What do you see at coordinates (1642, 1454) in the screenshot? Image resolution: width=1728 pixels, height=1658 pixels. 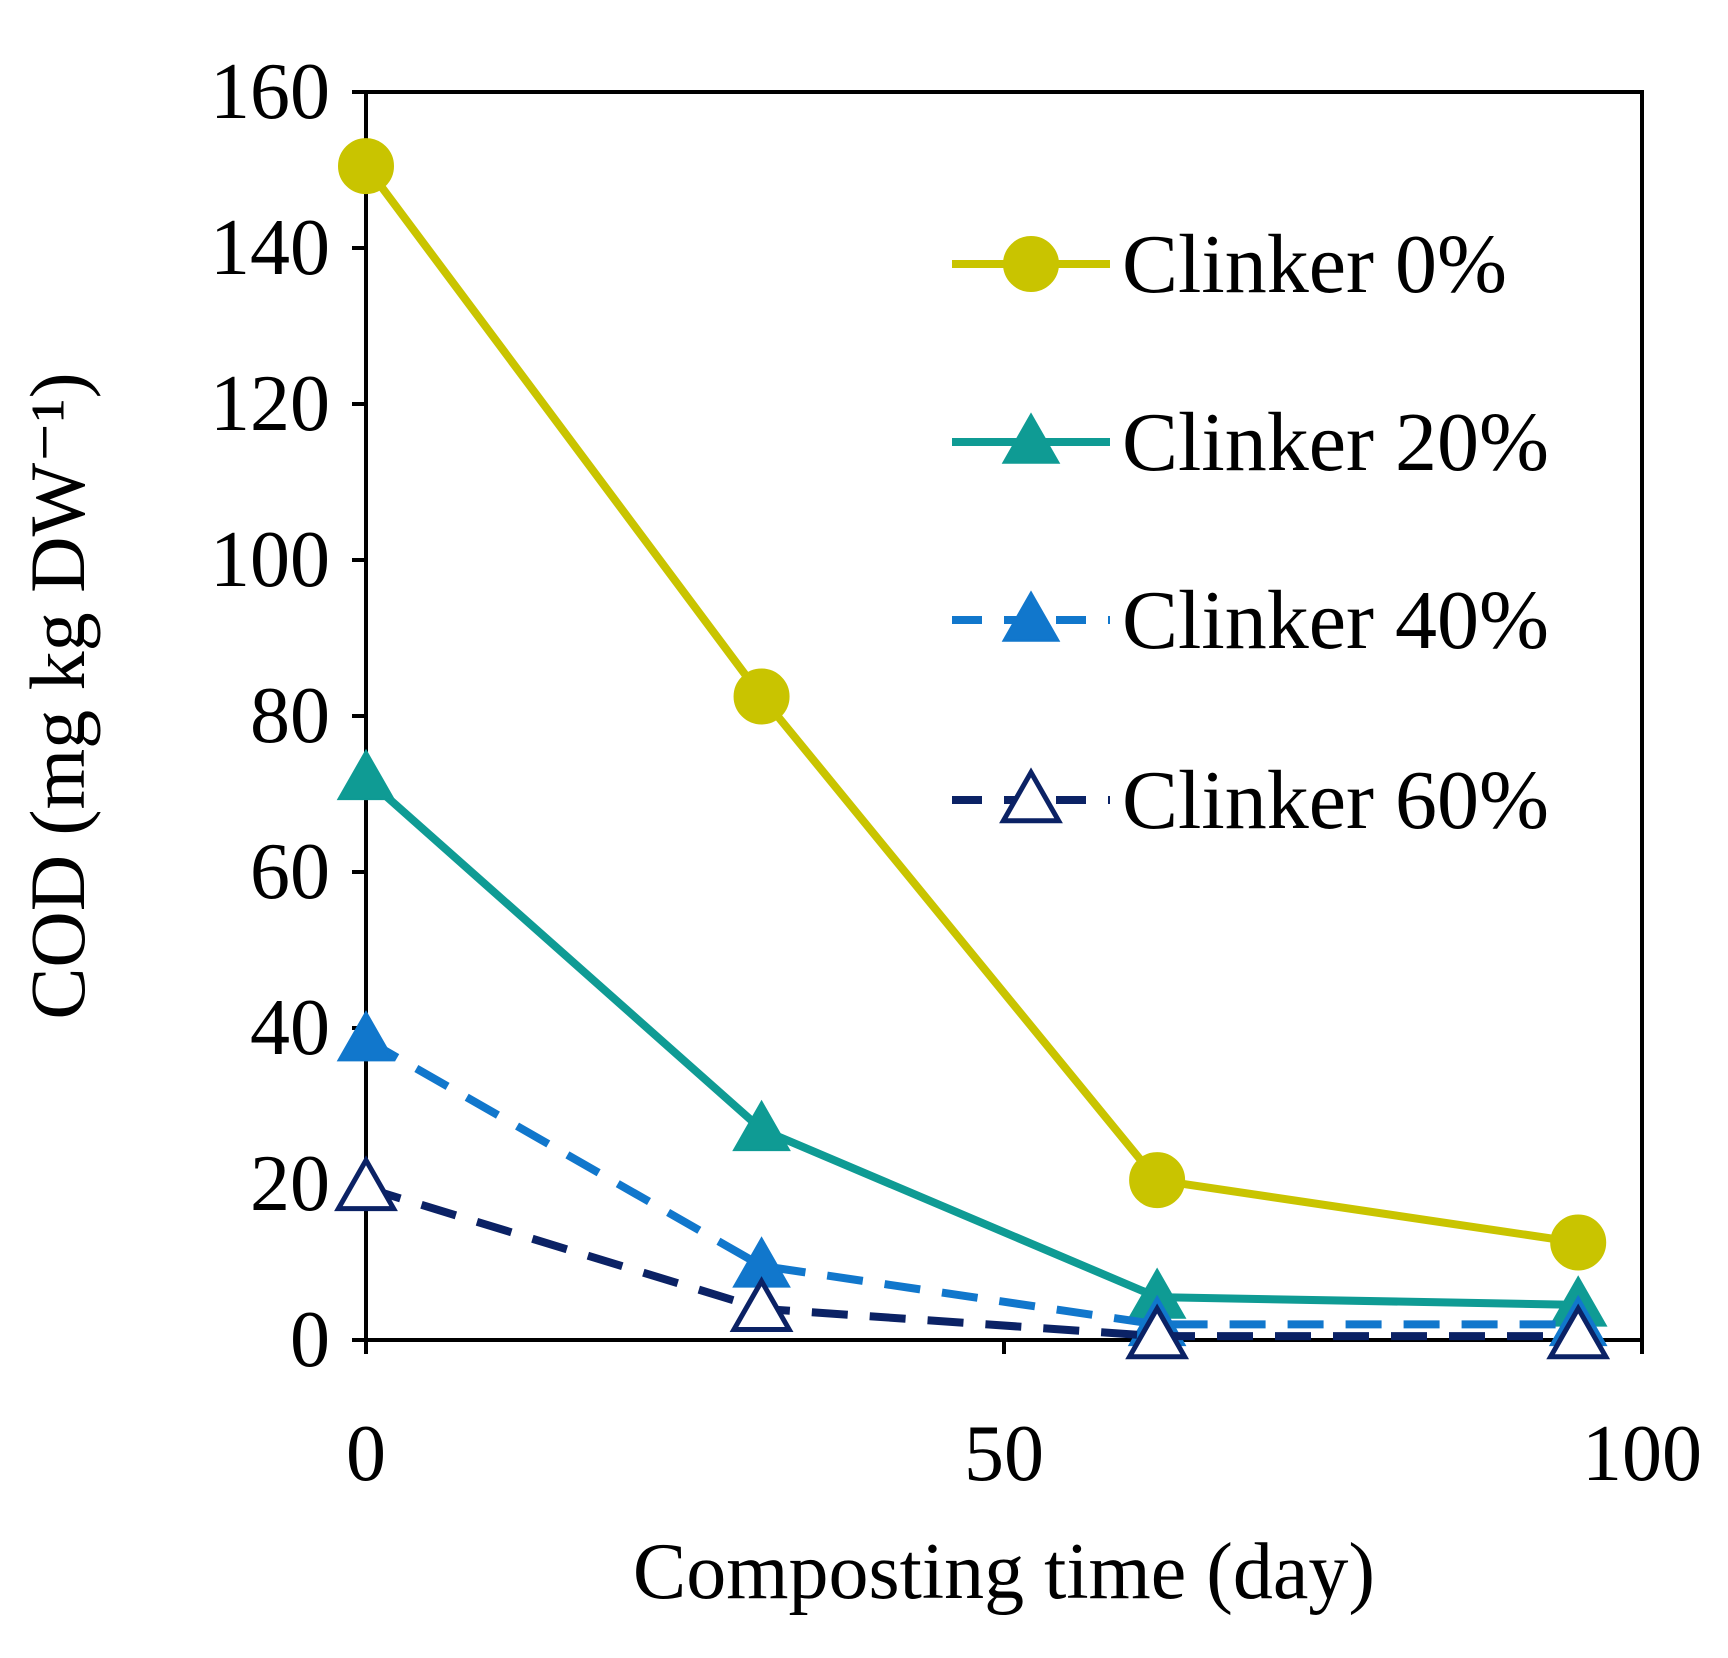 I see `x-tick-label-100: 100` at bounding box center [1642, 1454].